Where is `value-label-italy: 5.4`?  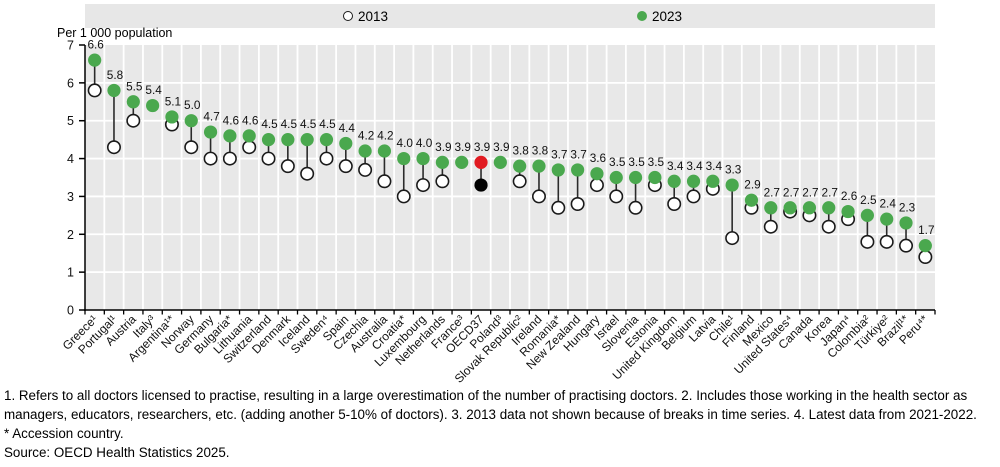
value-label-italy: 5.4 is located at coordinates (153, 90).